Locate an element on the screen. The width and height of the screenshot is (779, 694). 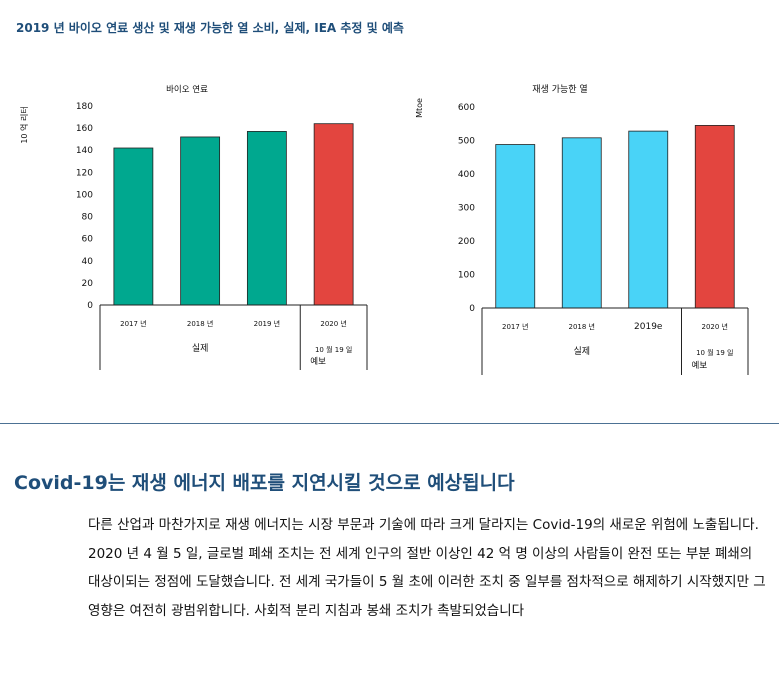
section-divider is located at coordinates (389, 423).